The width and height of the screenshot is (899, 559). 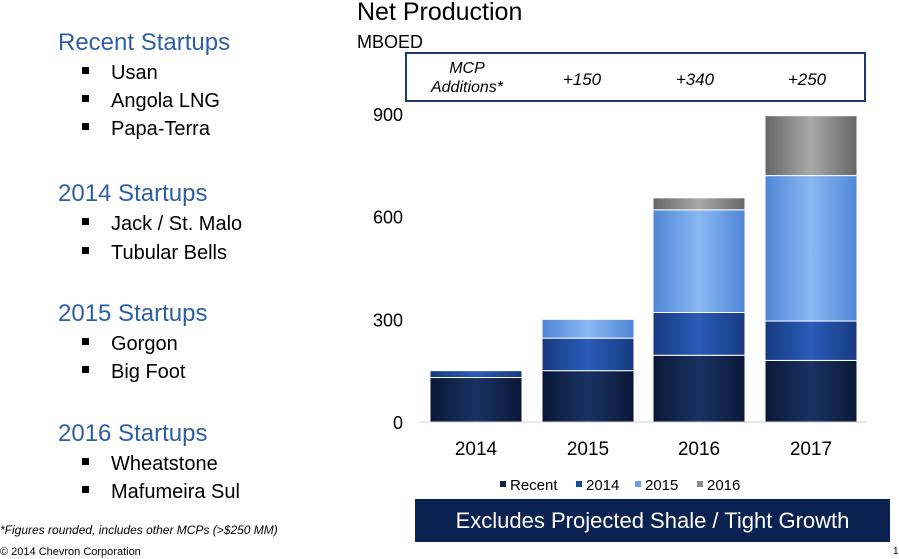 What do you see at coordinates (661, 485) in the screenshot?
I see `legend-label-2015: 2015` at bounding box center [661, 485].